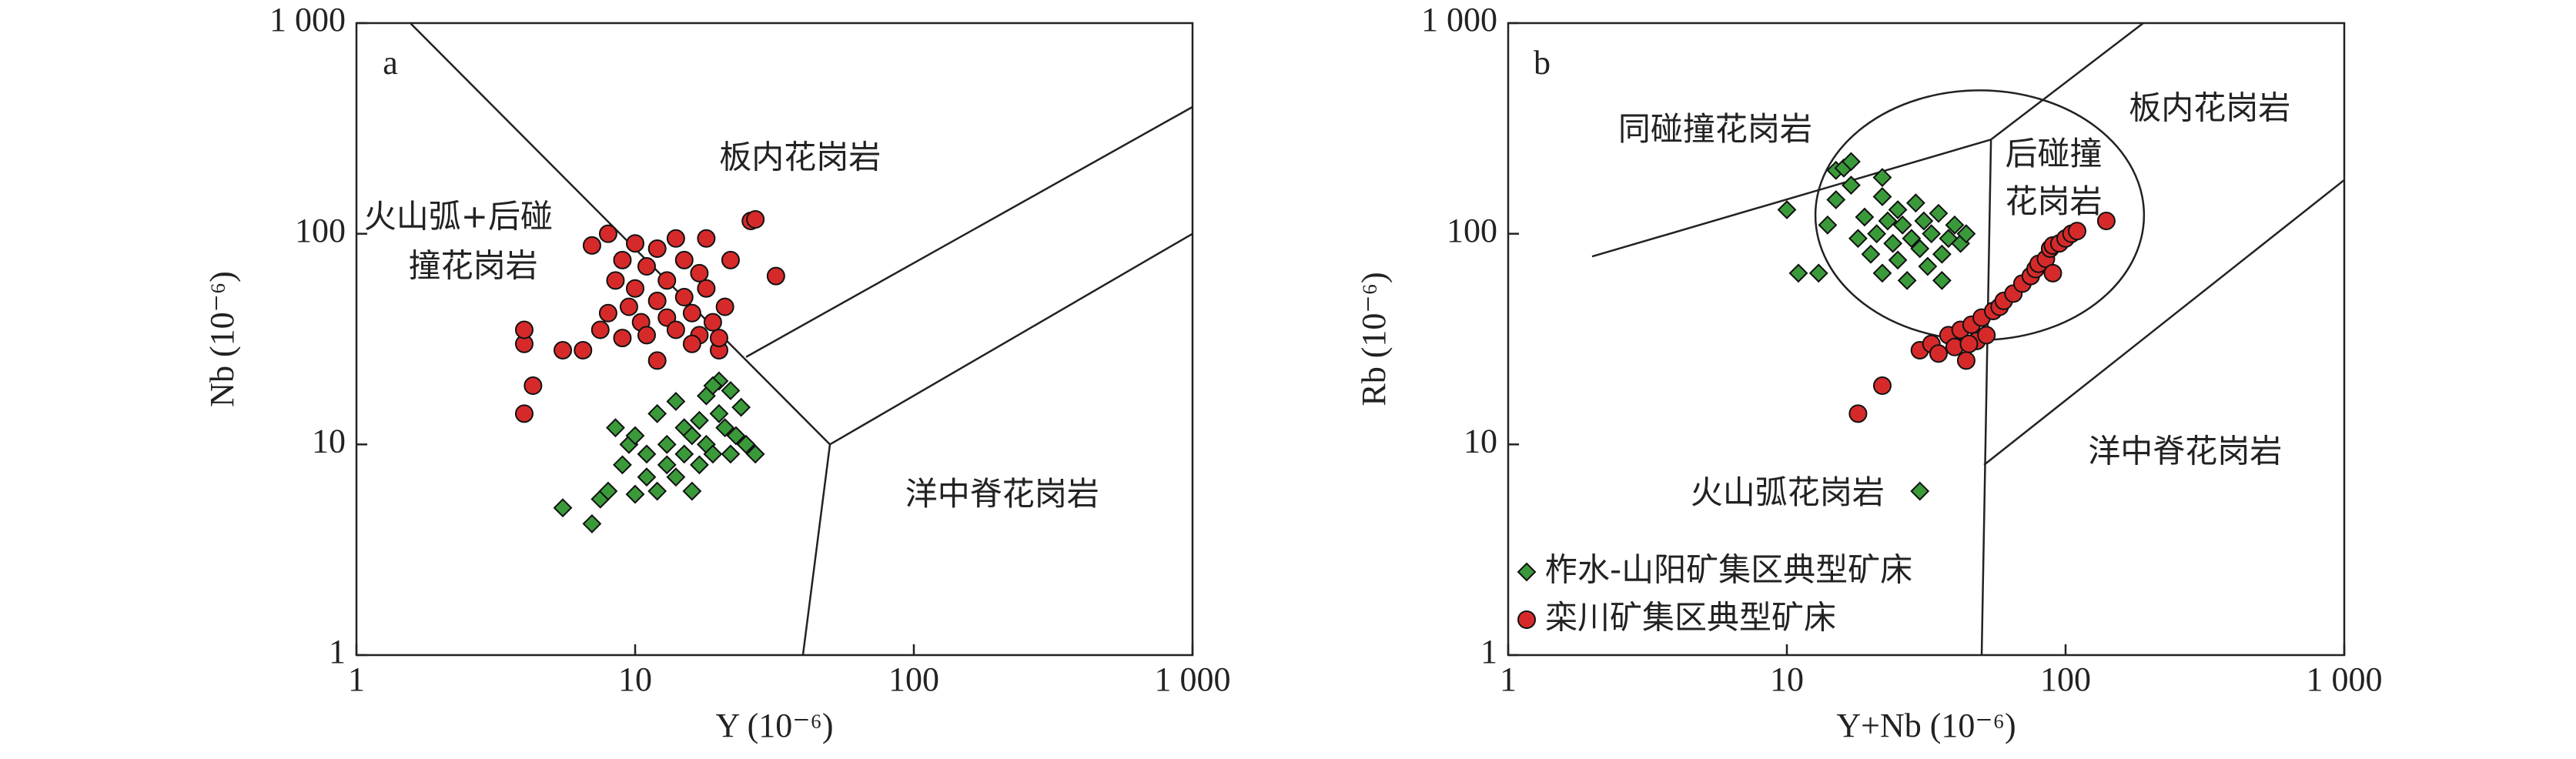  I want to click on panel-label: a, so click(391, 63).